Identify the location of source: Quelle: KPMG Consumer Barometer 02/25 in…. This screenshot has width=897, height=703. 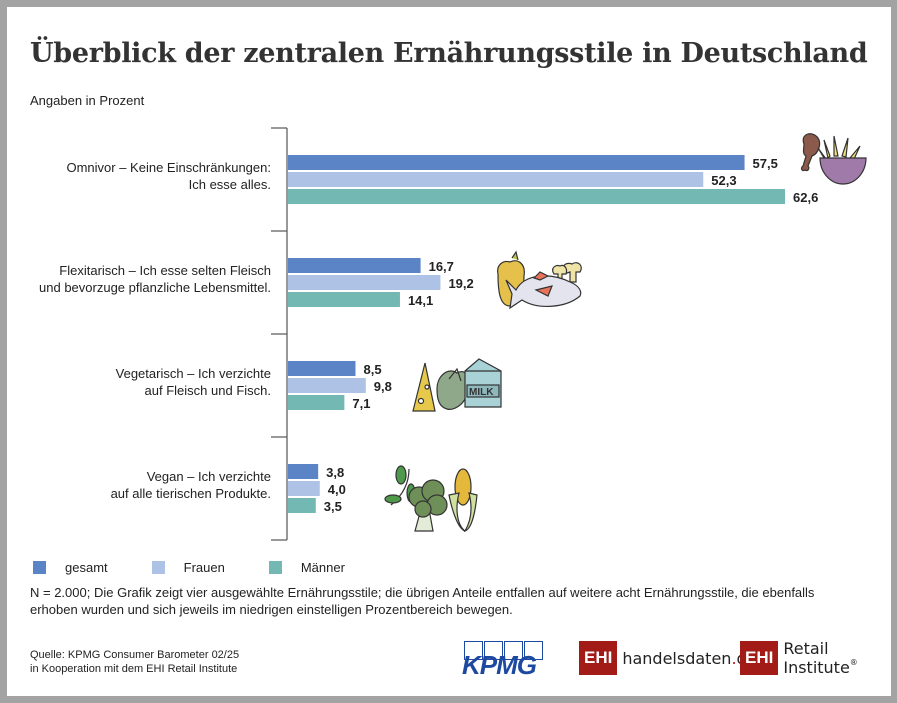
(134, 662).